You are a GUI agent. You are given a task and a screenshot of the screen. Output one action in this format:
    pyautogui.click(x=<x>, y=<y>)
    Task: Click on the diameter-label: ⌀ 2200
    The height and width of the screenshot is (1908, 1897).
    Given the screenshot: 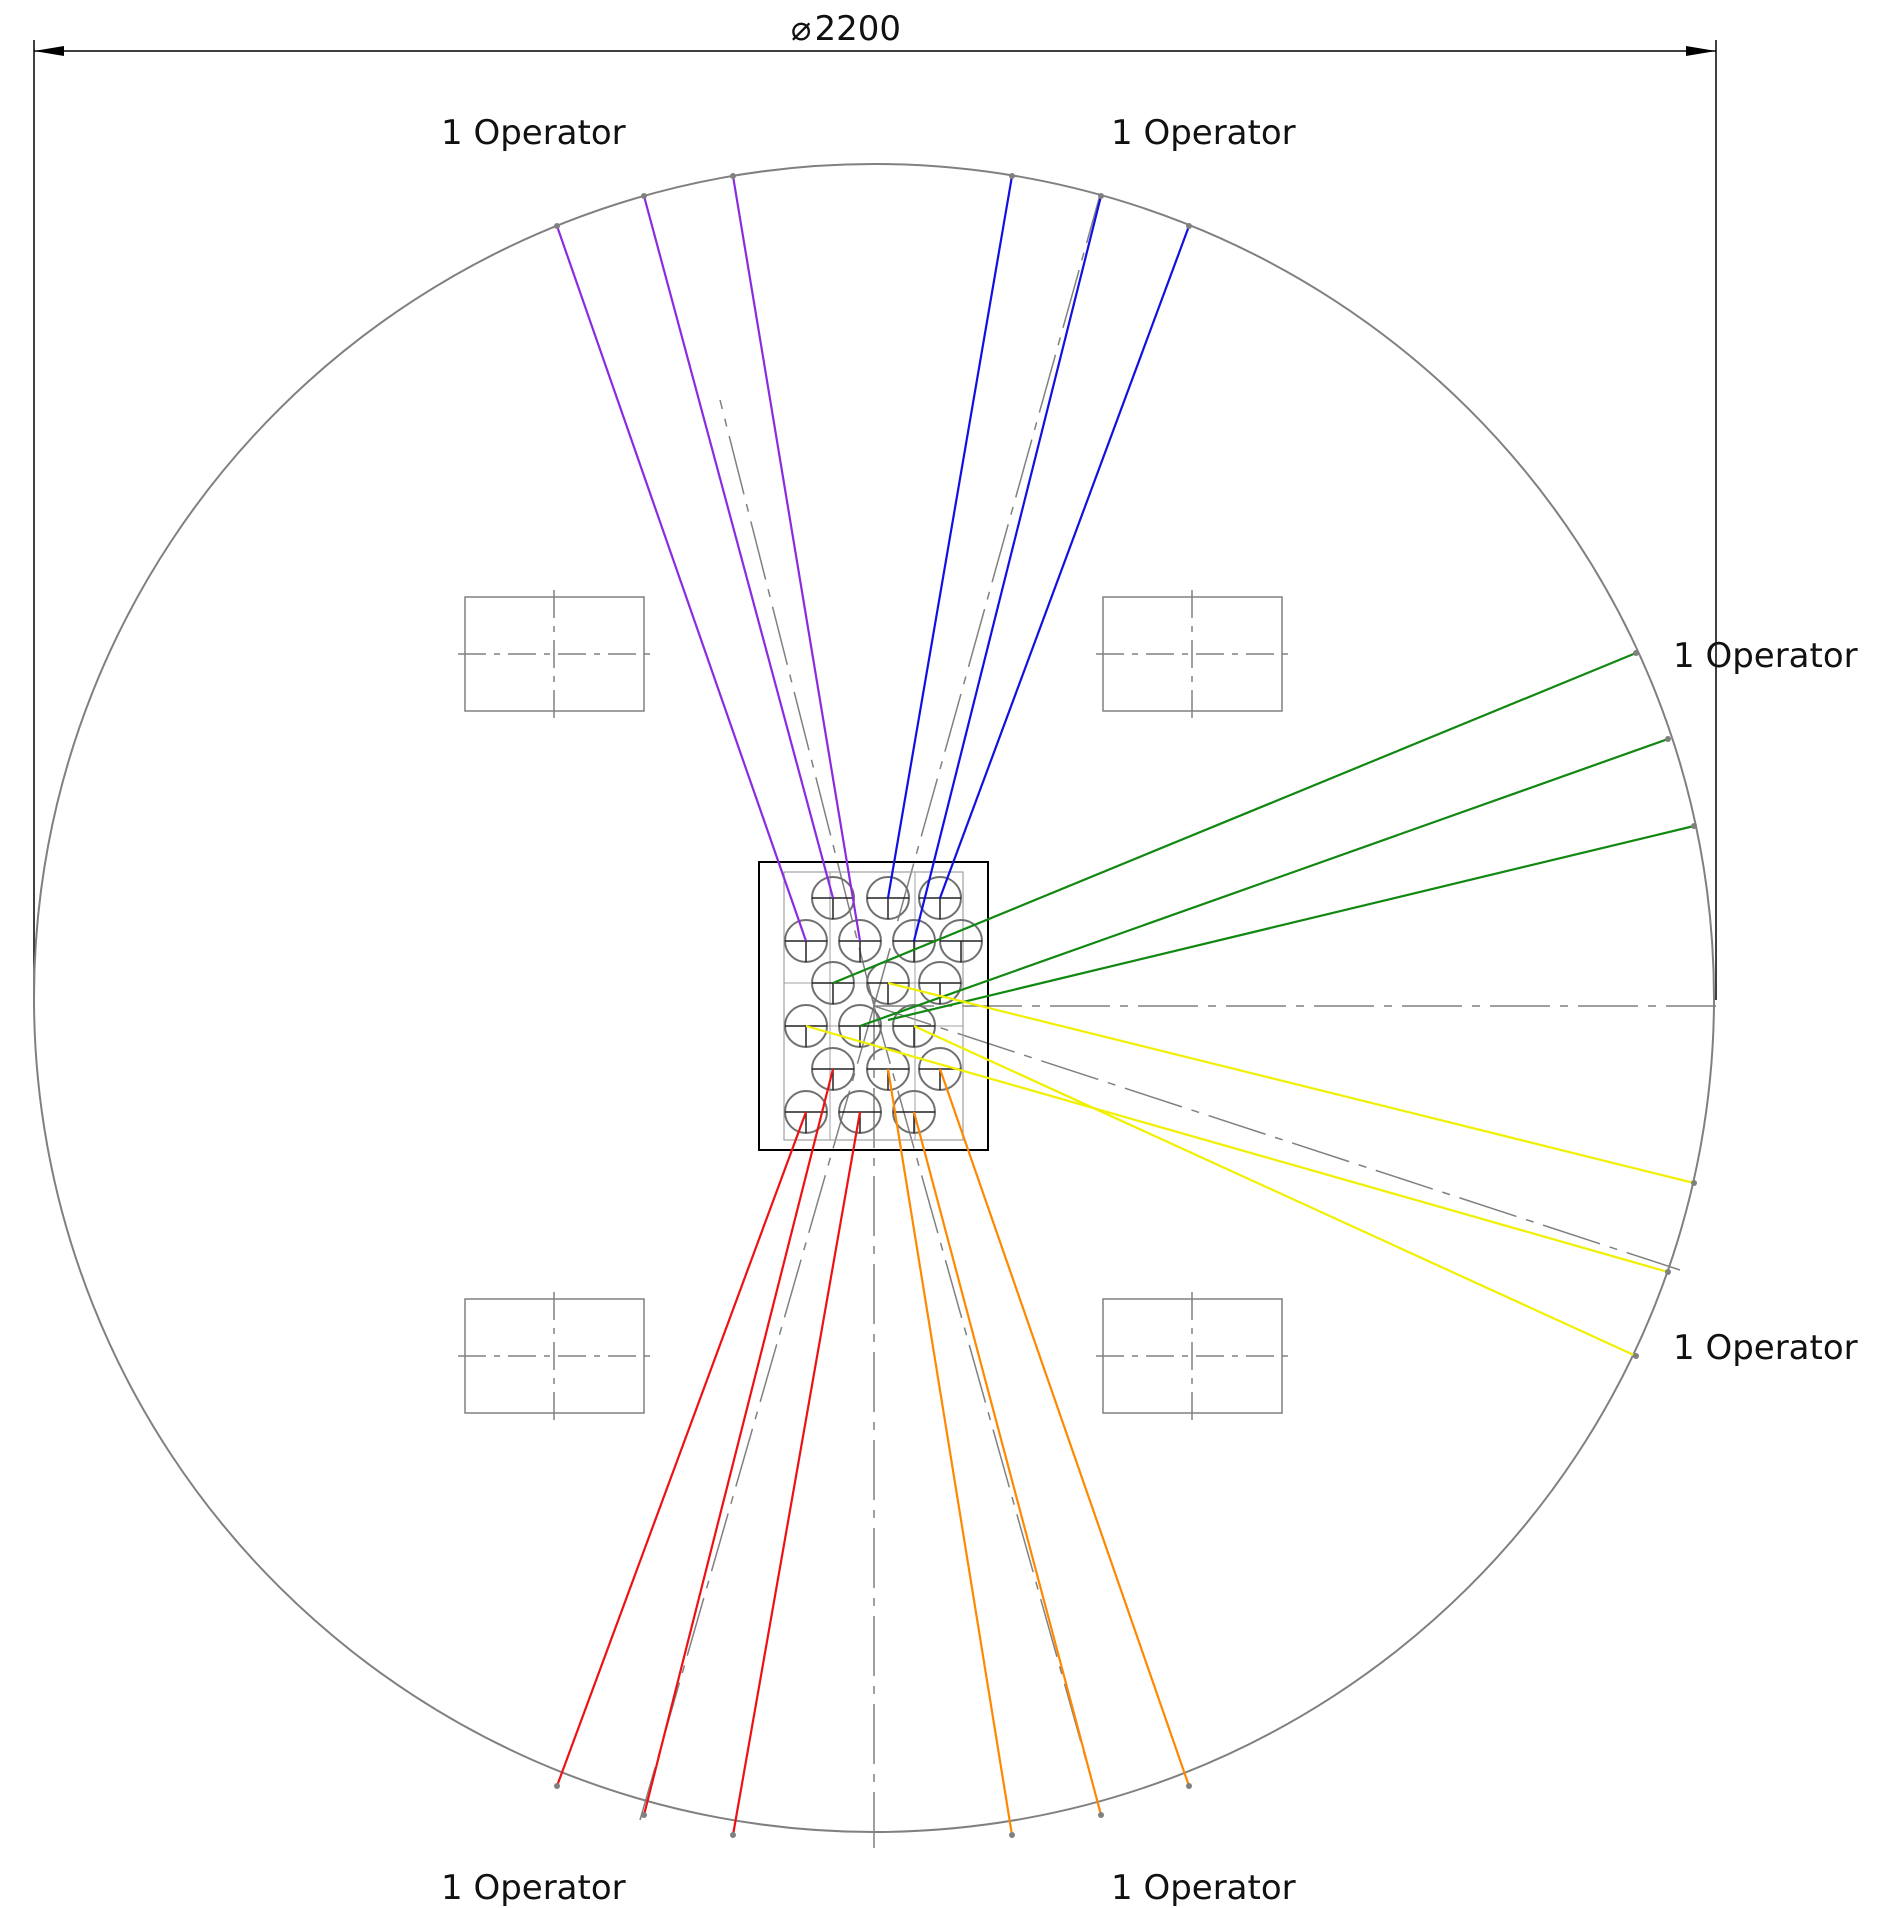 What is the action you would take?
    pyautogui.click(x=845, y=29)
    